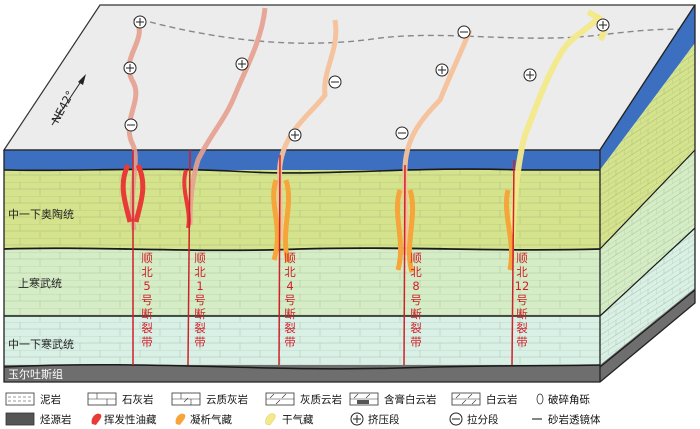 This screenshot has width=700, height=429. I want to click on legend-item-calcareous-dolomite: 灰质云岩, so click(303, 399).